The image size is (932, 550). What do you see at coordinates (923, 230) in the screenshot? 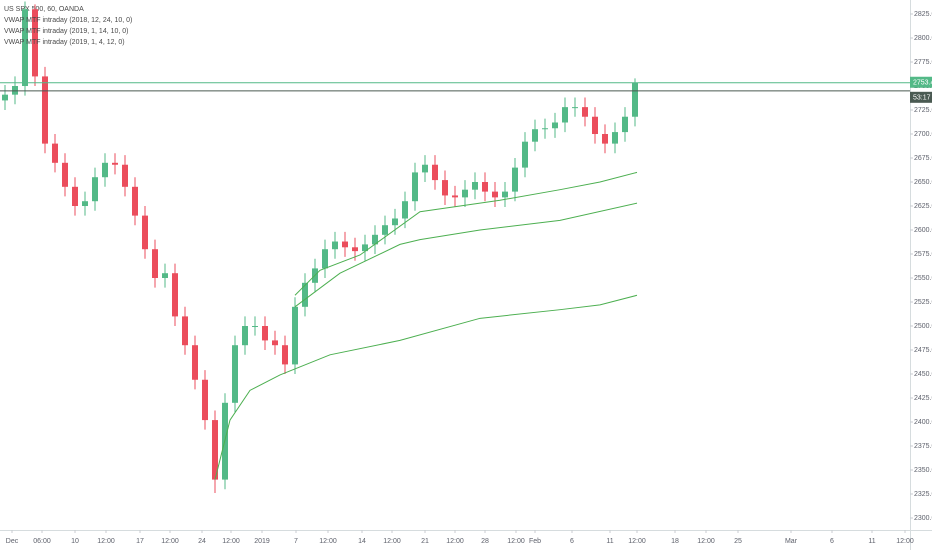
I see `y-tick-label: 2600.0` at bounding box center [923, 230].